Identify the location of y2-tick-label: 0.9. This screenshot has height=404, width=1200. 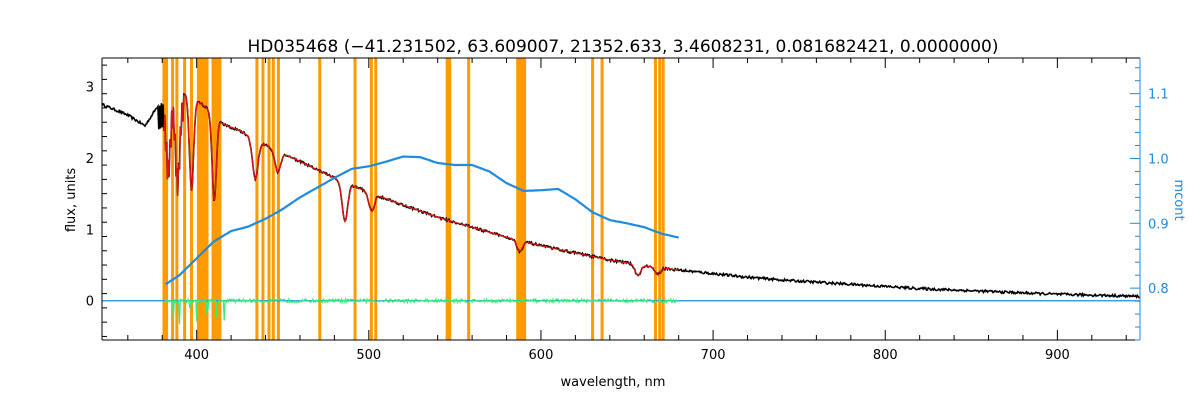
(1158, 224).